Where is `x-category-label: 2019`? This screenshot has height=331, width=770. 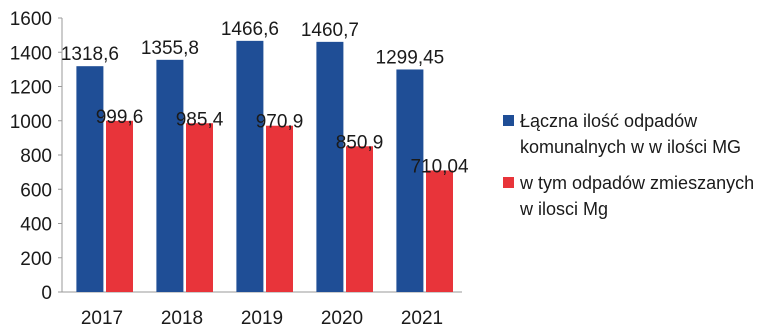 x-category-label: 2019 is located at coordinates (262, 318).